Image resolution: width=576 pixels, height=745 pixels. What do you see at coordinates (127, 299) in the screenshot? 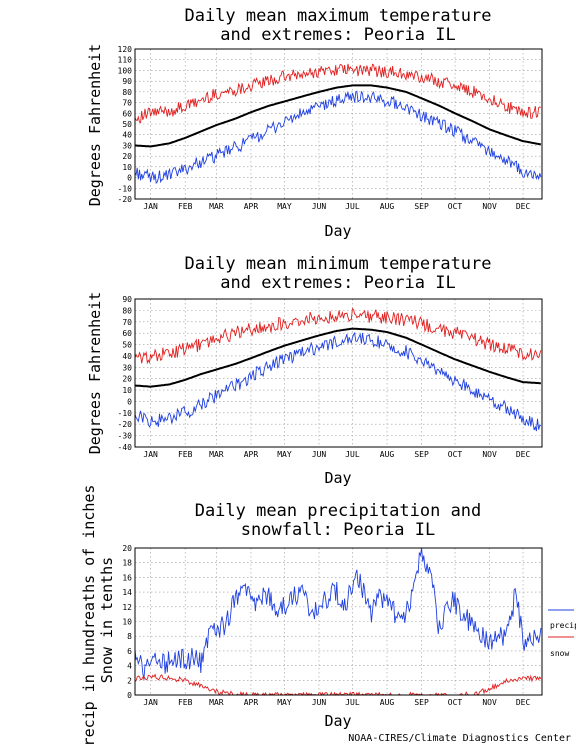
I see `y-tick-label: 90` at bounding box center [127, 299].